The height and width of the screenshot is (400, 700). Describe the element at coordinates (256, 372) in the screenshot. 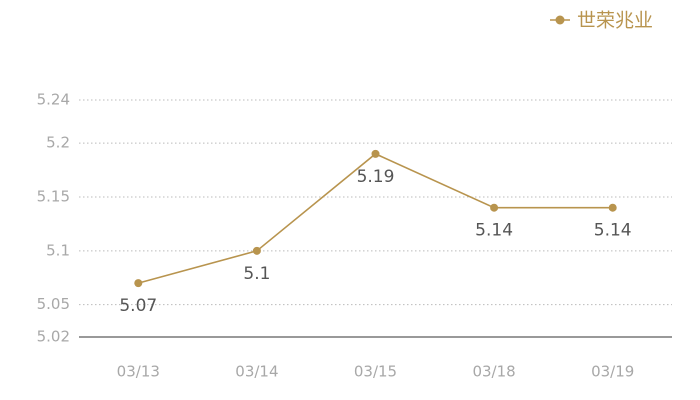

I see `x-tick-label: 03/14` at that location.